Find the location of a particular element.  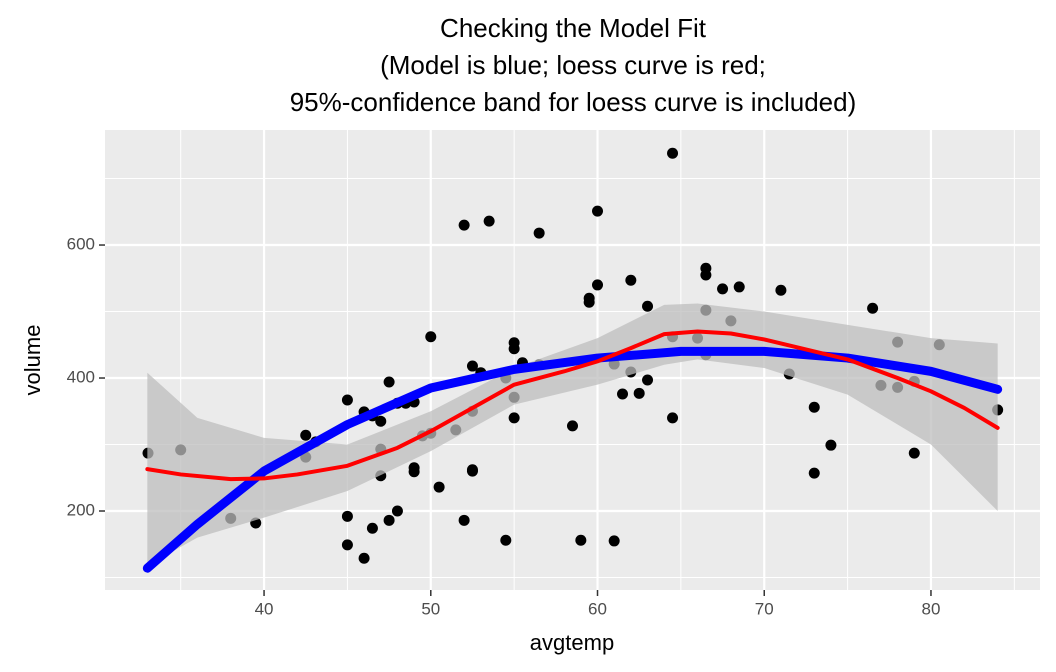

y-axis-label: volume is located at coordinates (32, 360).